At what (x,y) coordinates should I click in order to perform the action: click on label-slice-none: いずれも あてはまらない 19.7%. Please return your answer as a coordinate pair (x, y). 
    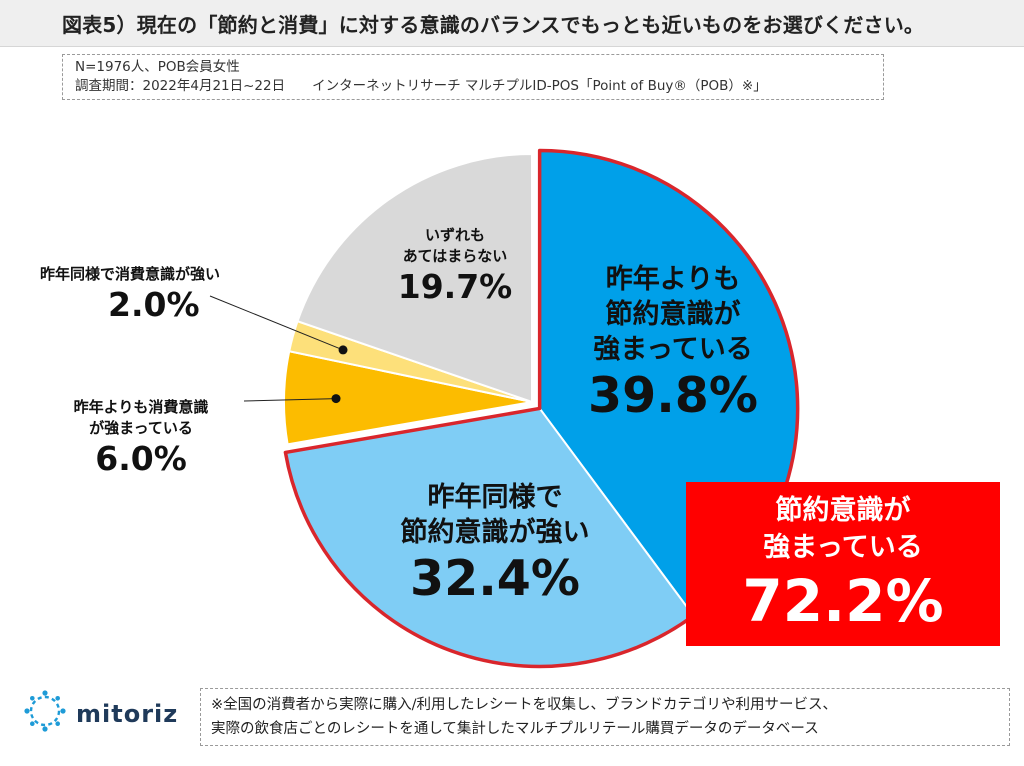
    Looking at the image, I should click on (455, 266).